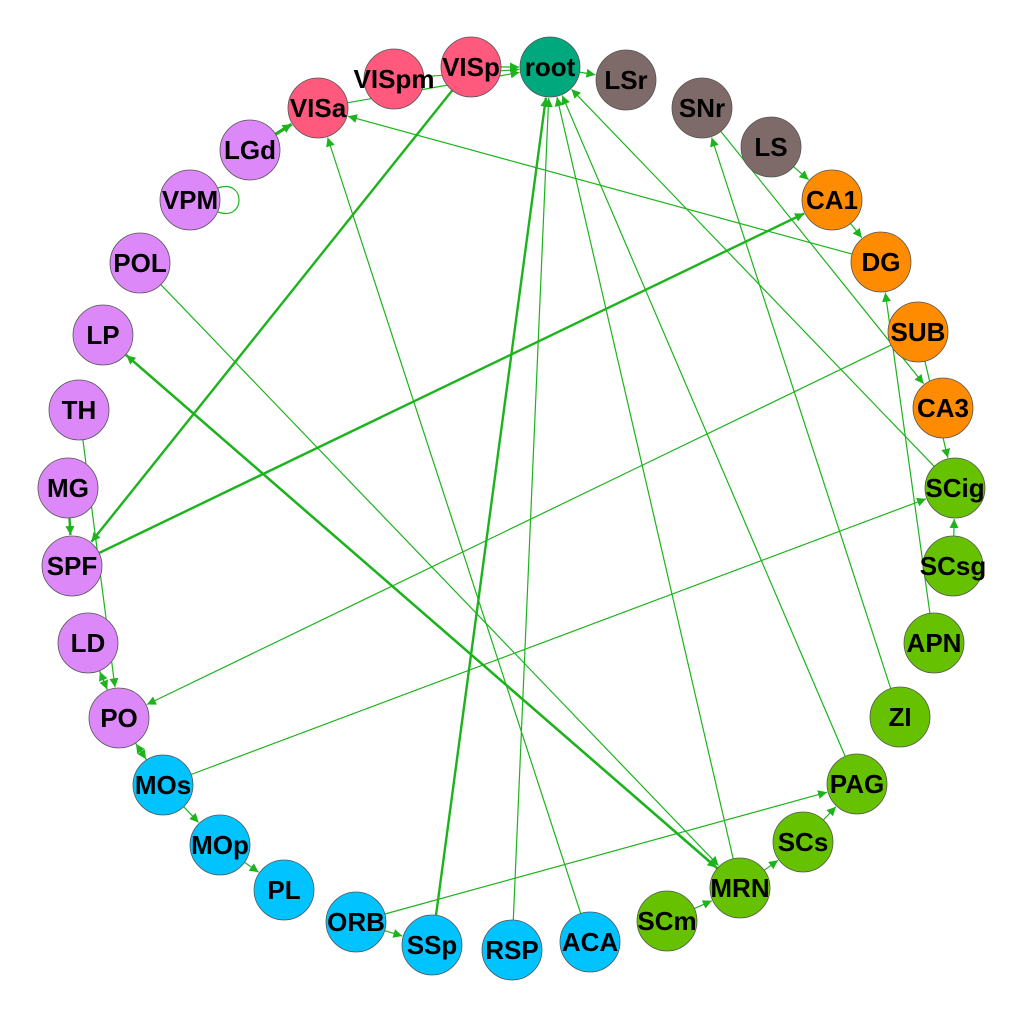 Image resolution: width=1024 pixels, height=1024 pixels. I want to click on node-MOp: MOp, so click(220, 845).